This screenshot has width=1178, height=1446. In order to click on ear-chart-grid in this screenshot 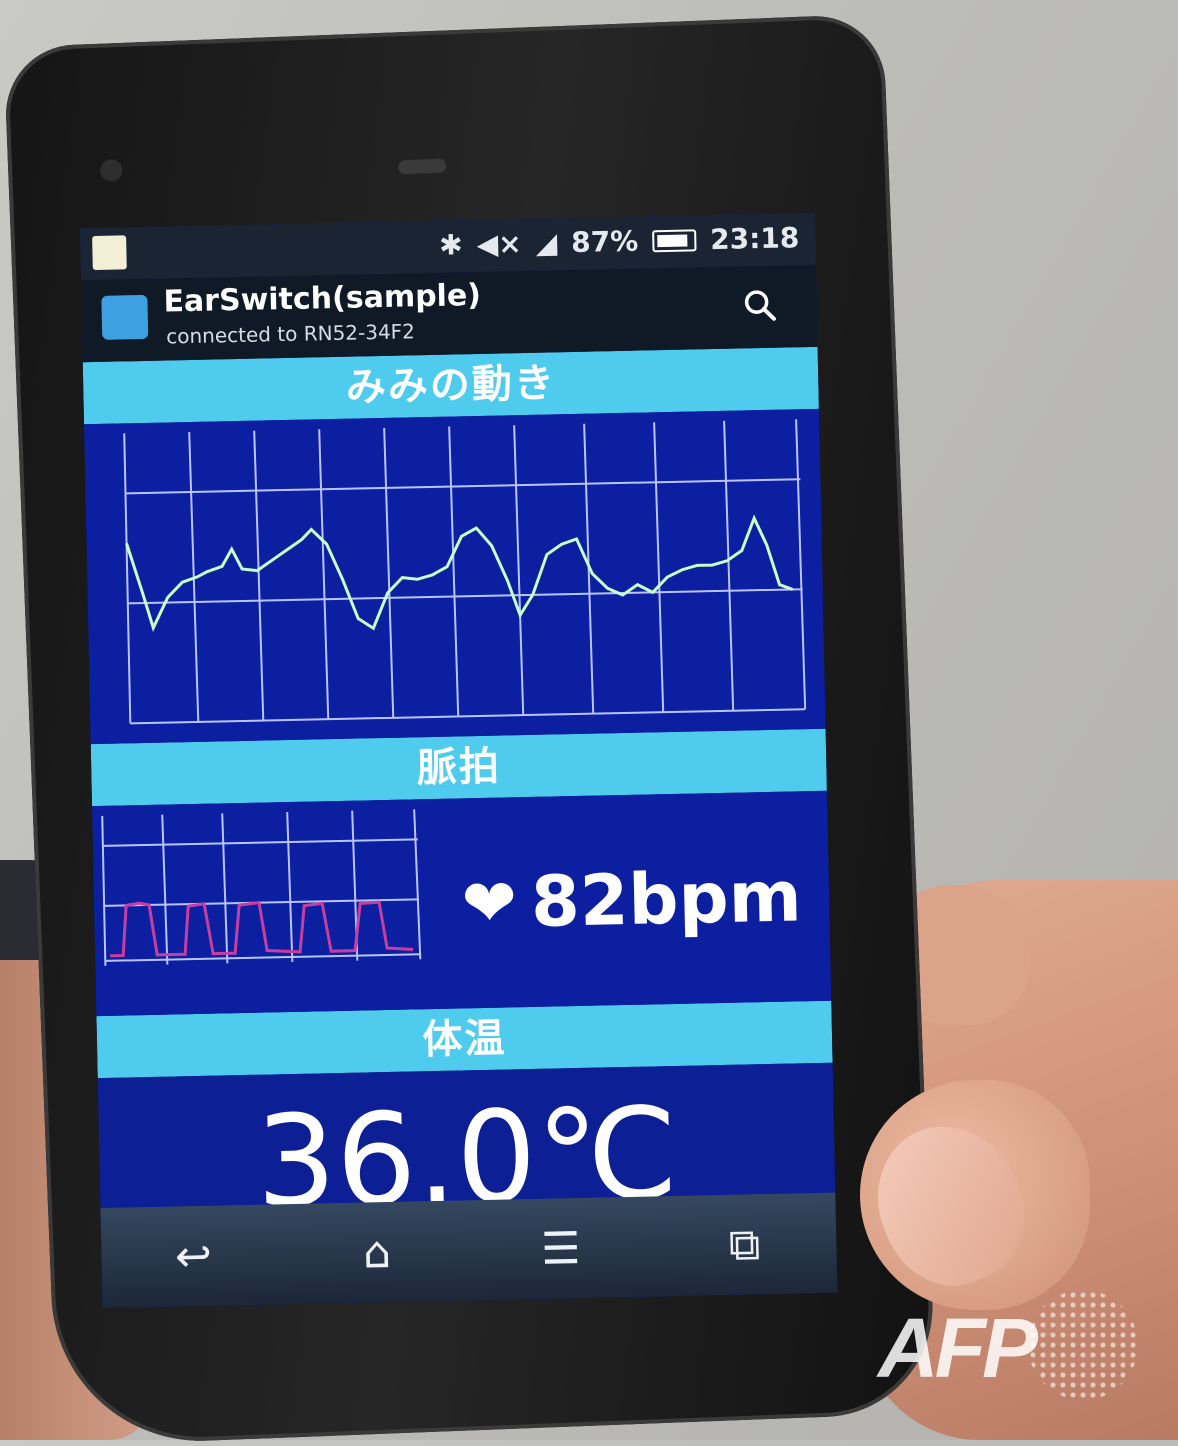, I will do `click(465, 572)`.